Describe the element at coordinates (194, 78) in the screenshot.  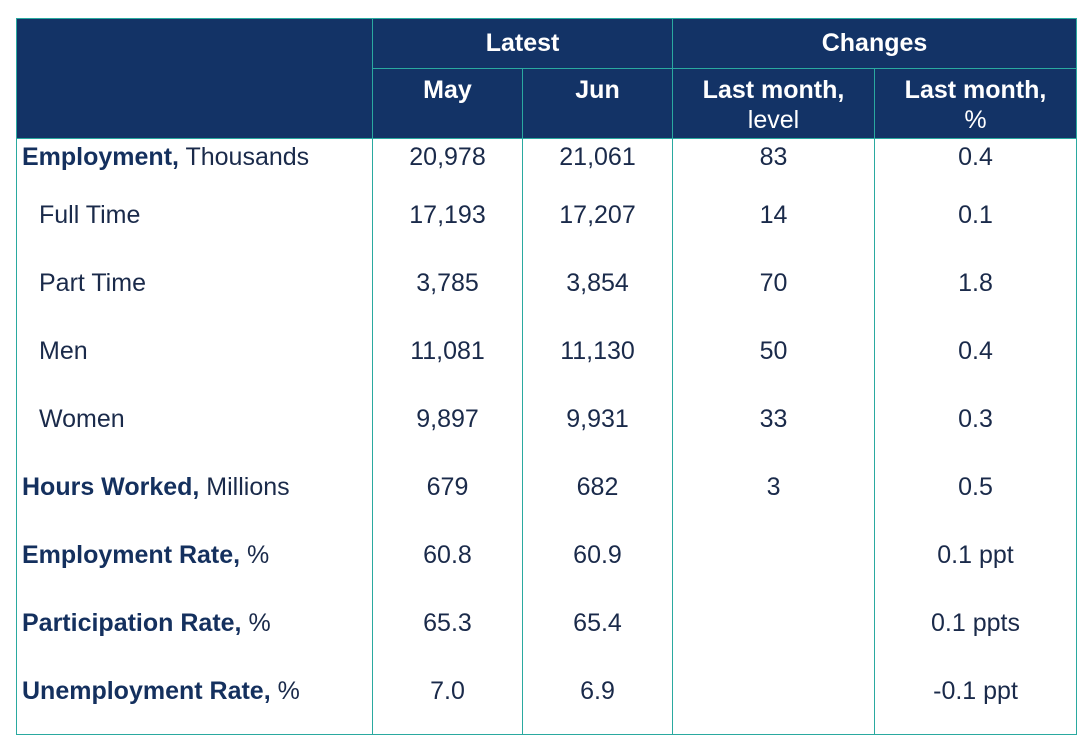
I see `header-corner` at that location.